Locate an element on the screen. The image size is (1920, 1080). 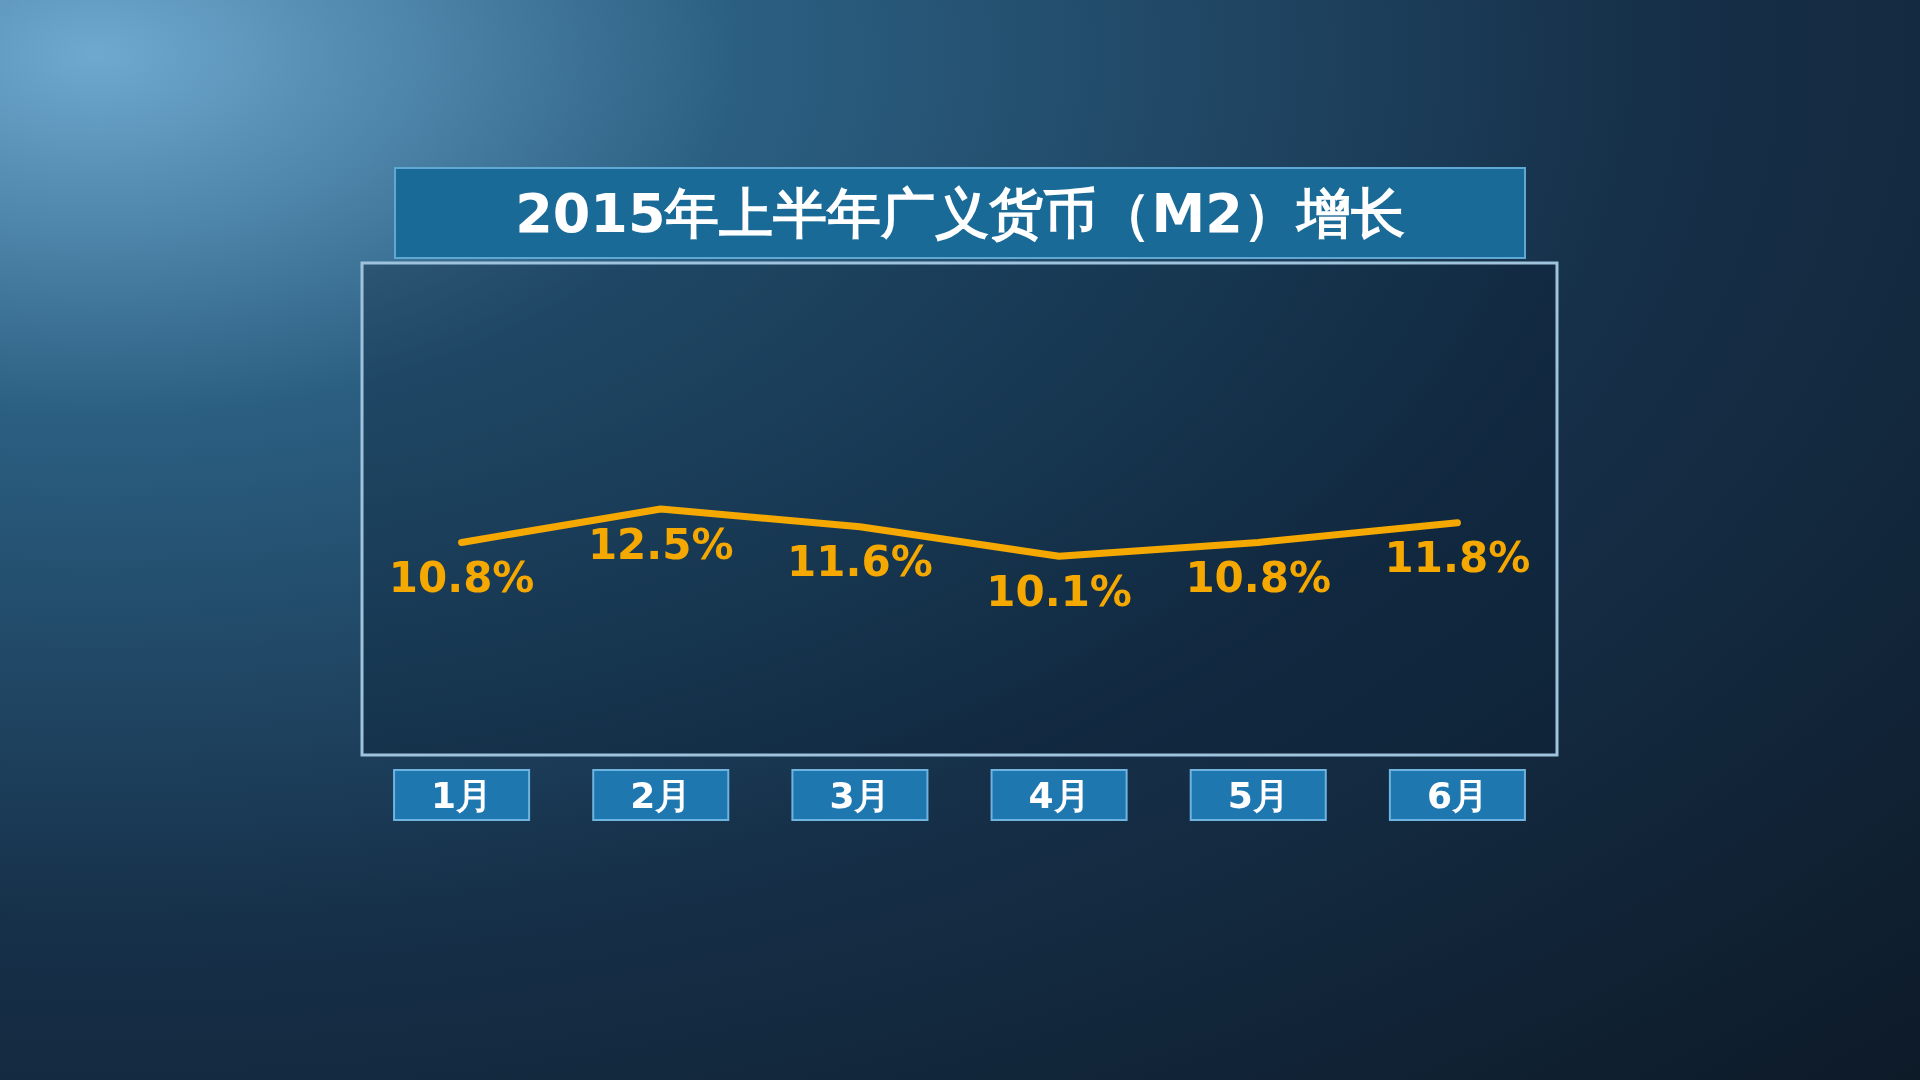
chart-title: 2015年上半年广义货币（M2）增长 is located at coordinates (960, 213).